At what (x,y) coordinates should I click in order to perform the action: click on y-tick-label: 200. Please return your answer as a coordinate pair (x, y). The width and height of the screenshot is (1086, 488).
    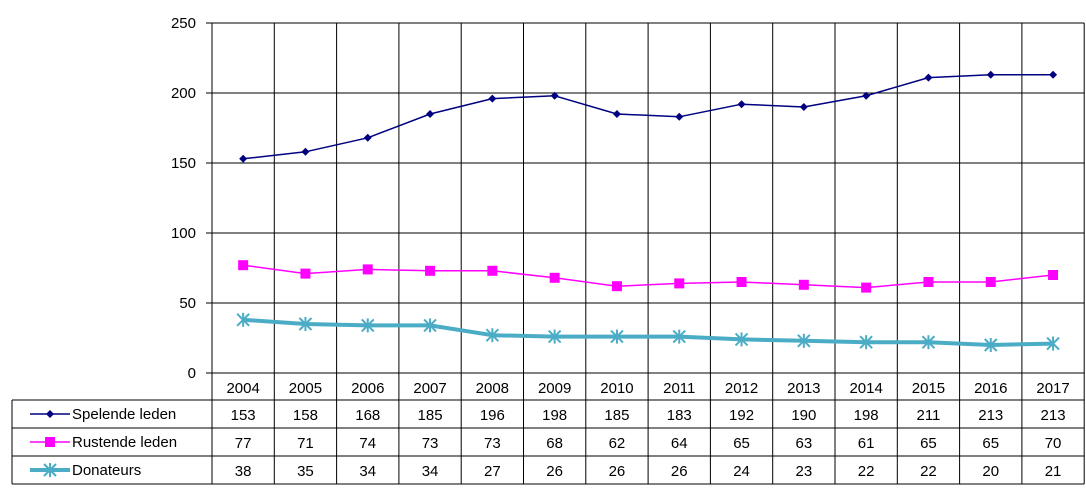
    Looking at the image, I should click on (183, 93).